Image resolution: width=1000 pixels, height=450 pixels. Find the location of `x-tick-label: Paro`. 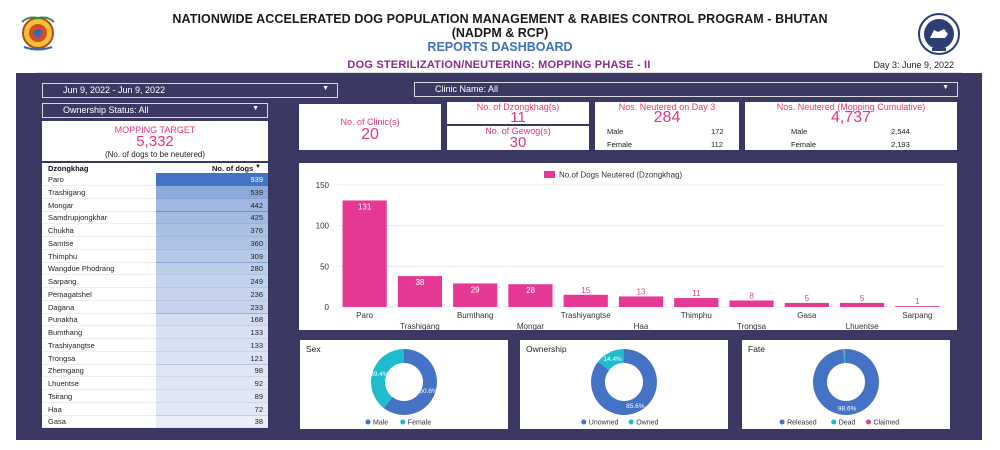

x-tick-label: Paro is located at coordinates (364, 315).